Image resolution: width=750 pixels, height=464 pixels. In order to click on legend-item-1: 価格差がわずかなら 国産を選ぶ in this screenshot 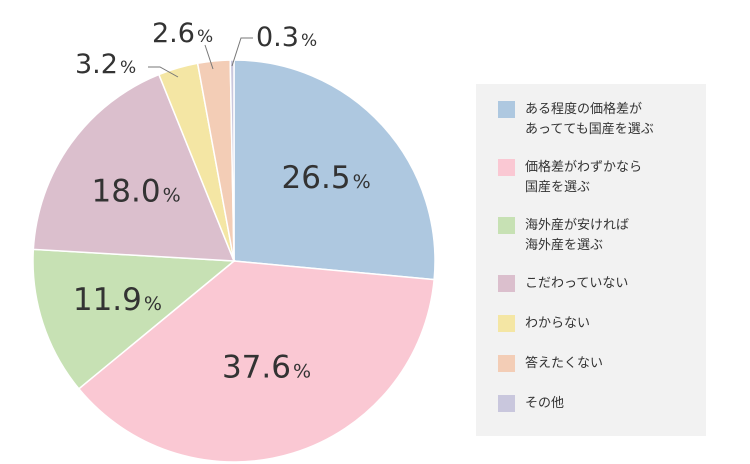, I will do `click(602, 178)`.